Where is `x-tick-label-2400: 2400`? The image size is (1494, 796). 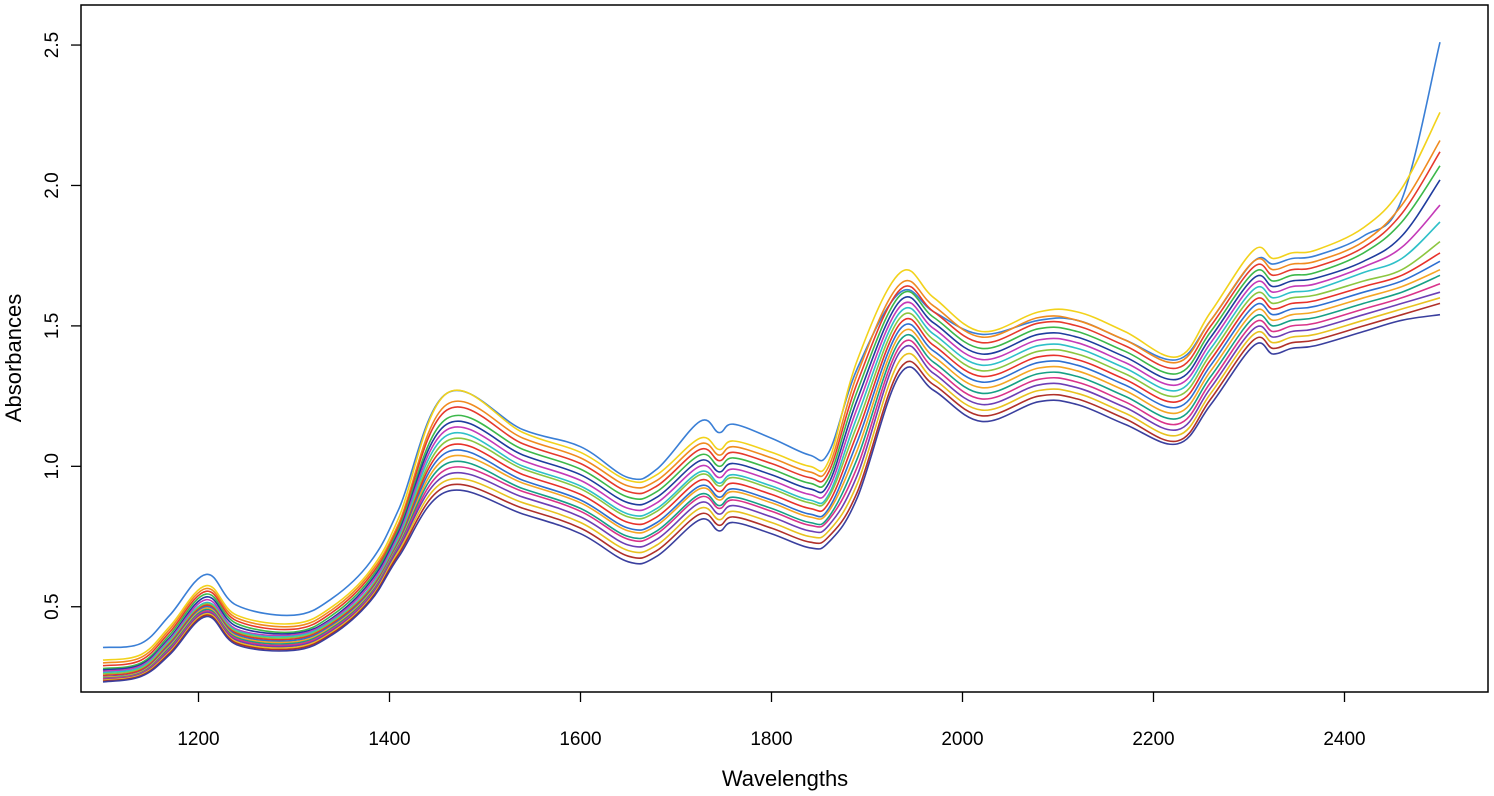
x-tick-label-2400: 2400 is located at coordinates (1344, 739).